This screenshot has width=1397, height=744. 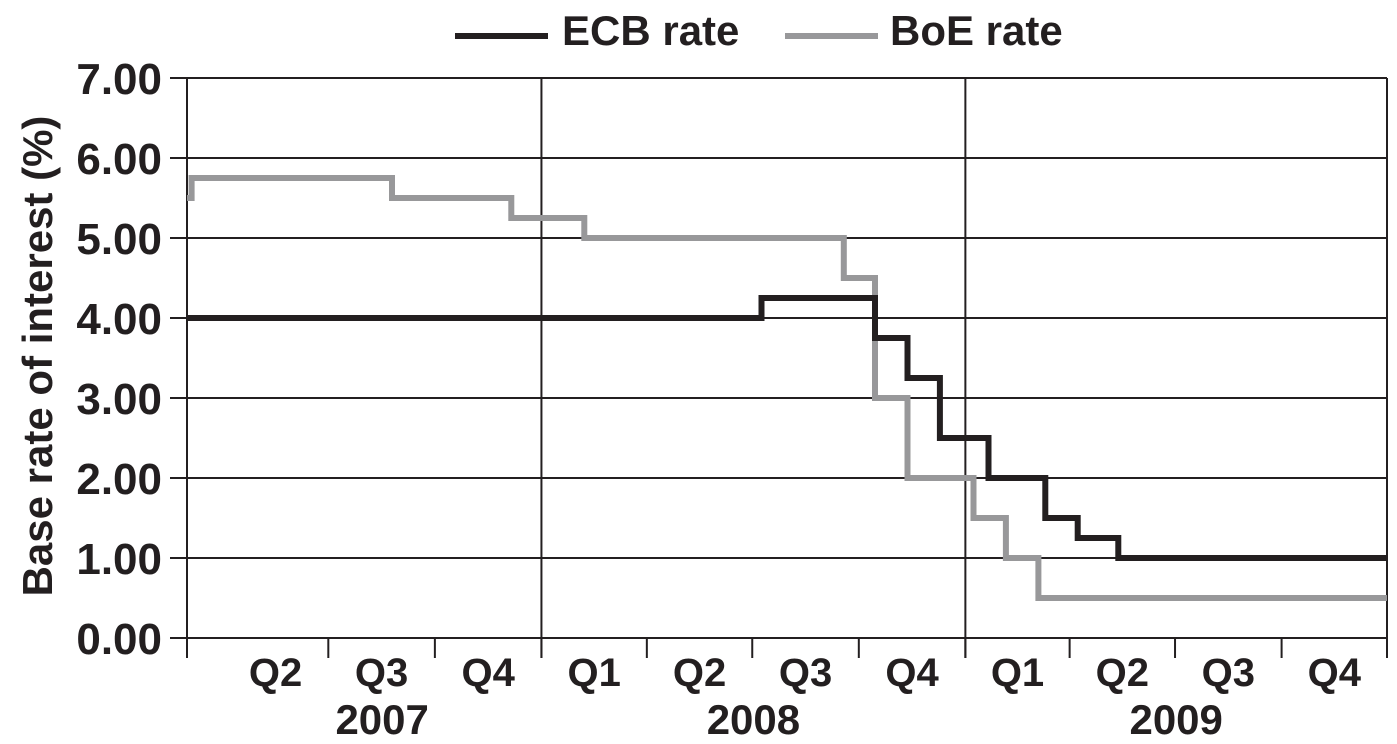 What do you see at coordinates (119, 559) in the screenshot?
I see `y-tick-label: 1.00` at bounding box center [119, 559].